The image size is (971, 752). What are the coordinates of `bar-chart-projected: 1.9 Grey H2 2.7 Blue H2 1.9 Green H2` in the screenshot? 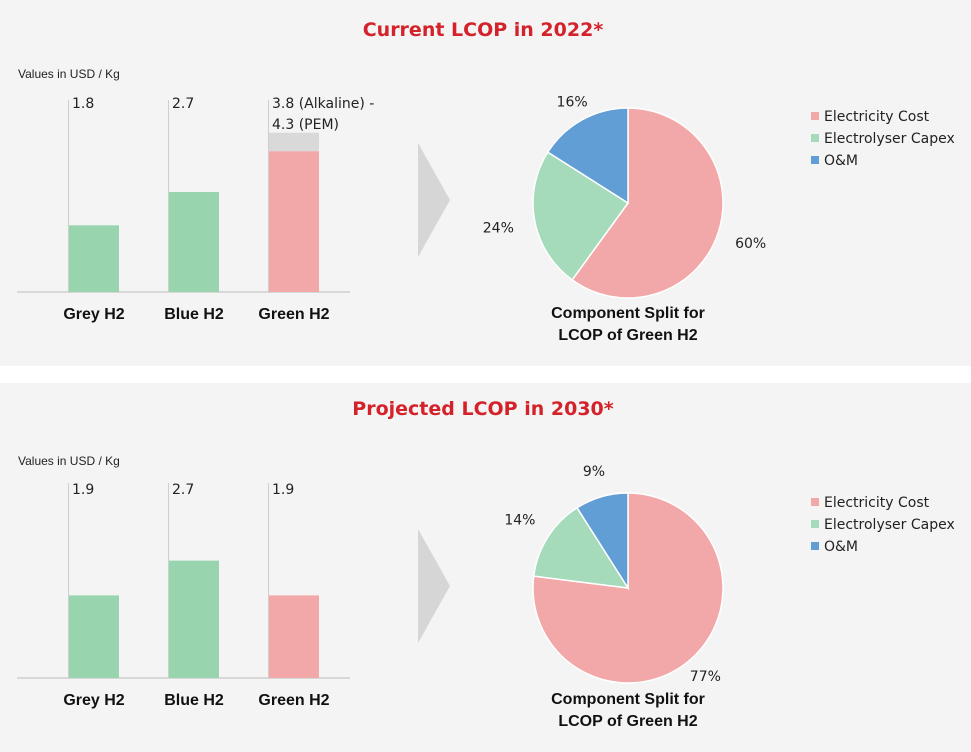 It's located at (183, 595).